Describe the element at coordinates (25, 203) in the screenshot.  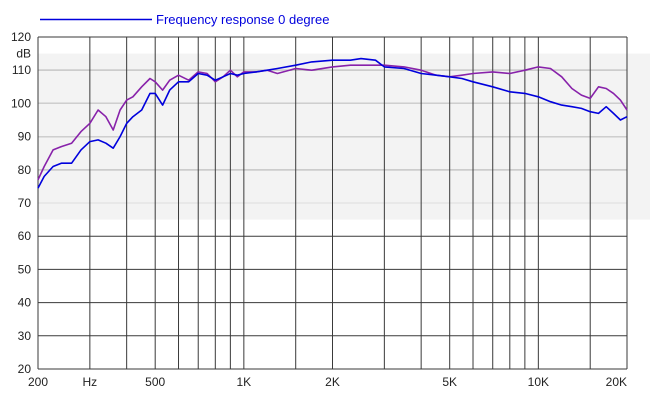
I see `y-tick-label: 70` at that location.